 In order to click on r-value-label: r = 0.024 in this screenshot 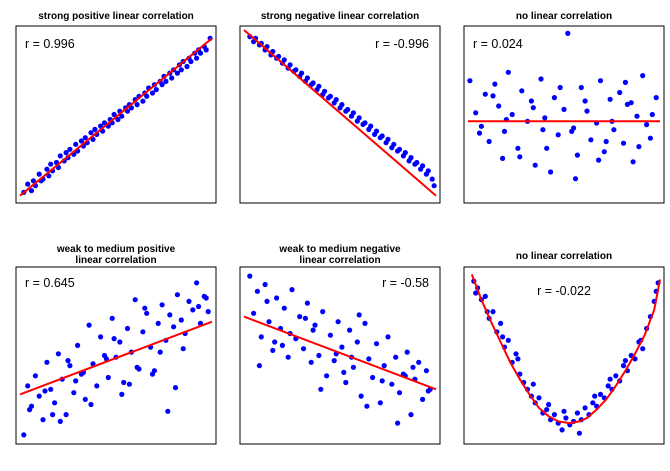, I will do `click(498, 44)`.